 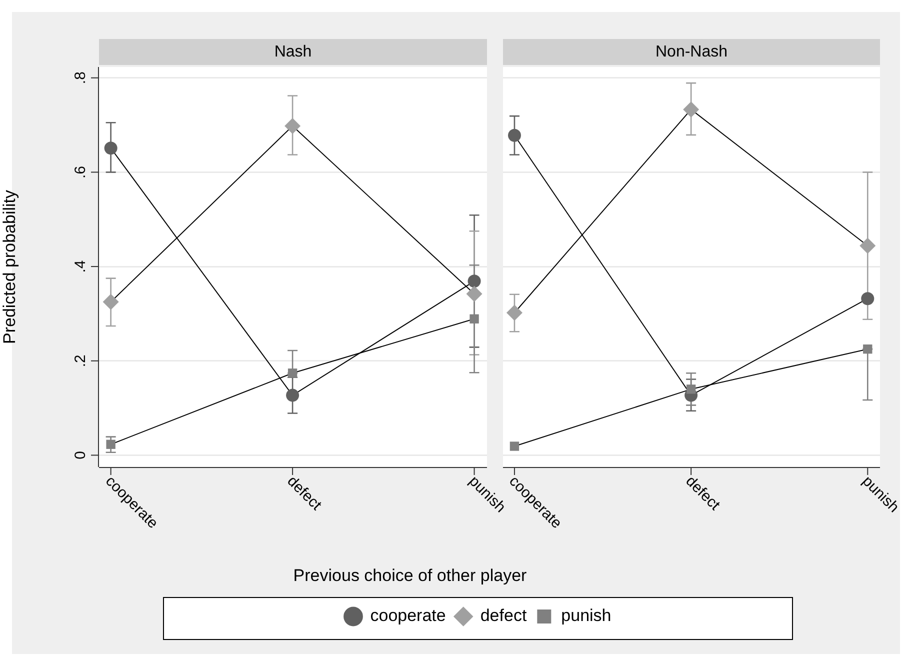 What do you see at coordinates (81, 266) in the screenshot?
I see `y-tick-label: .4` at bounding box center [81, 266].